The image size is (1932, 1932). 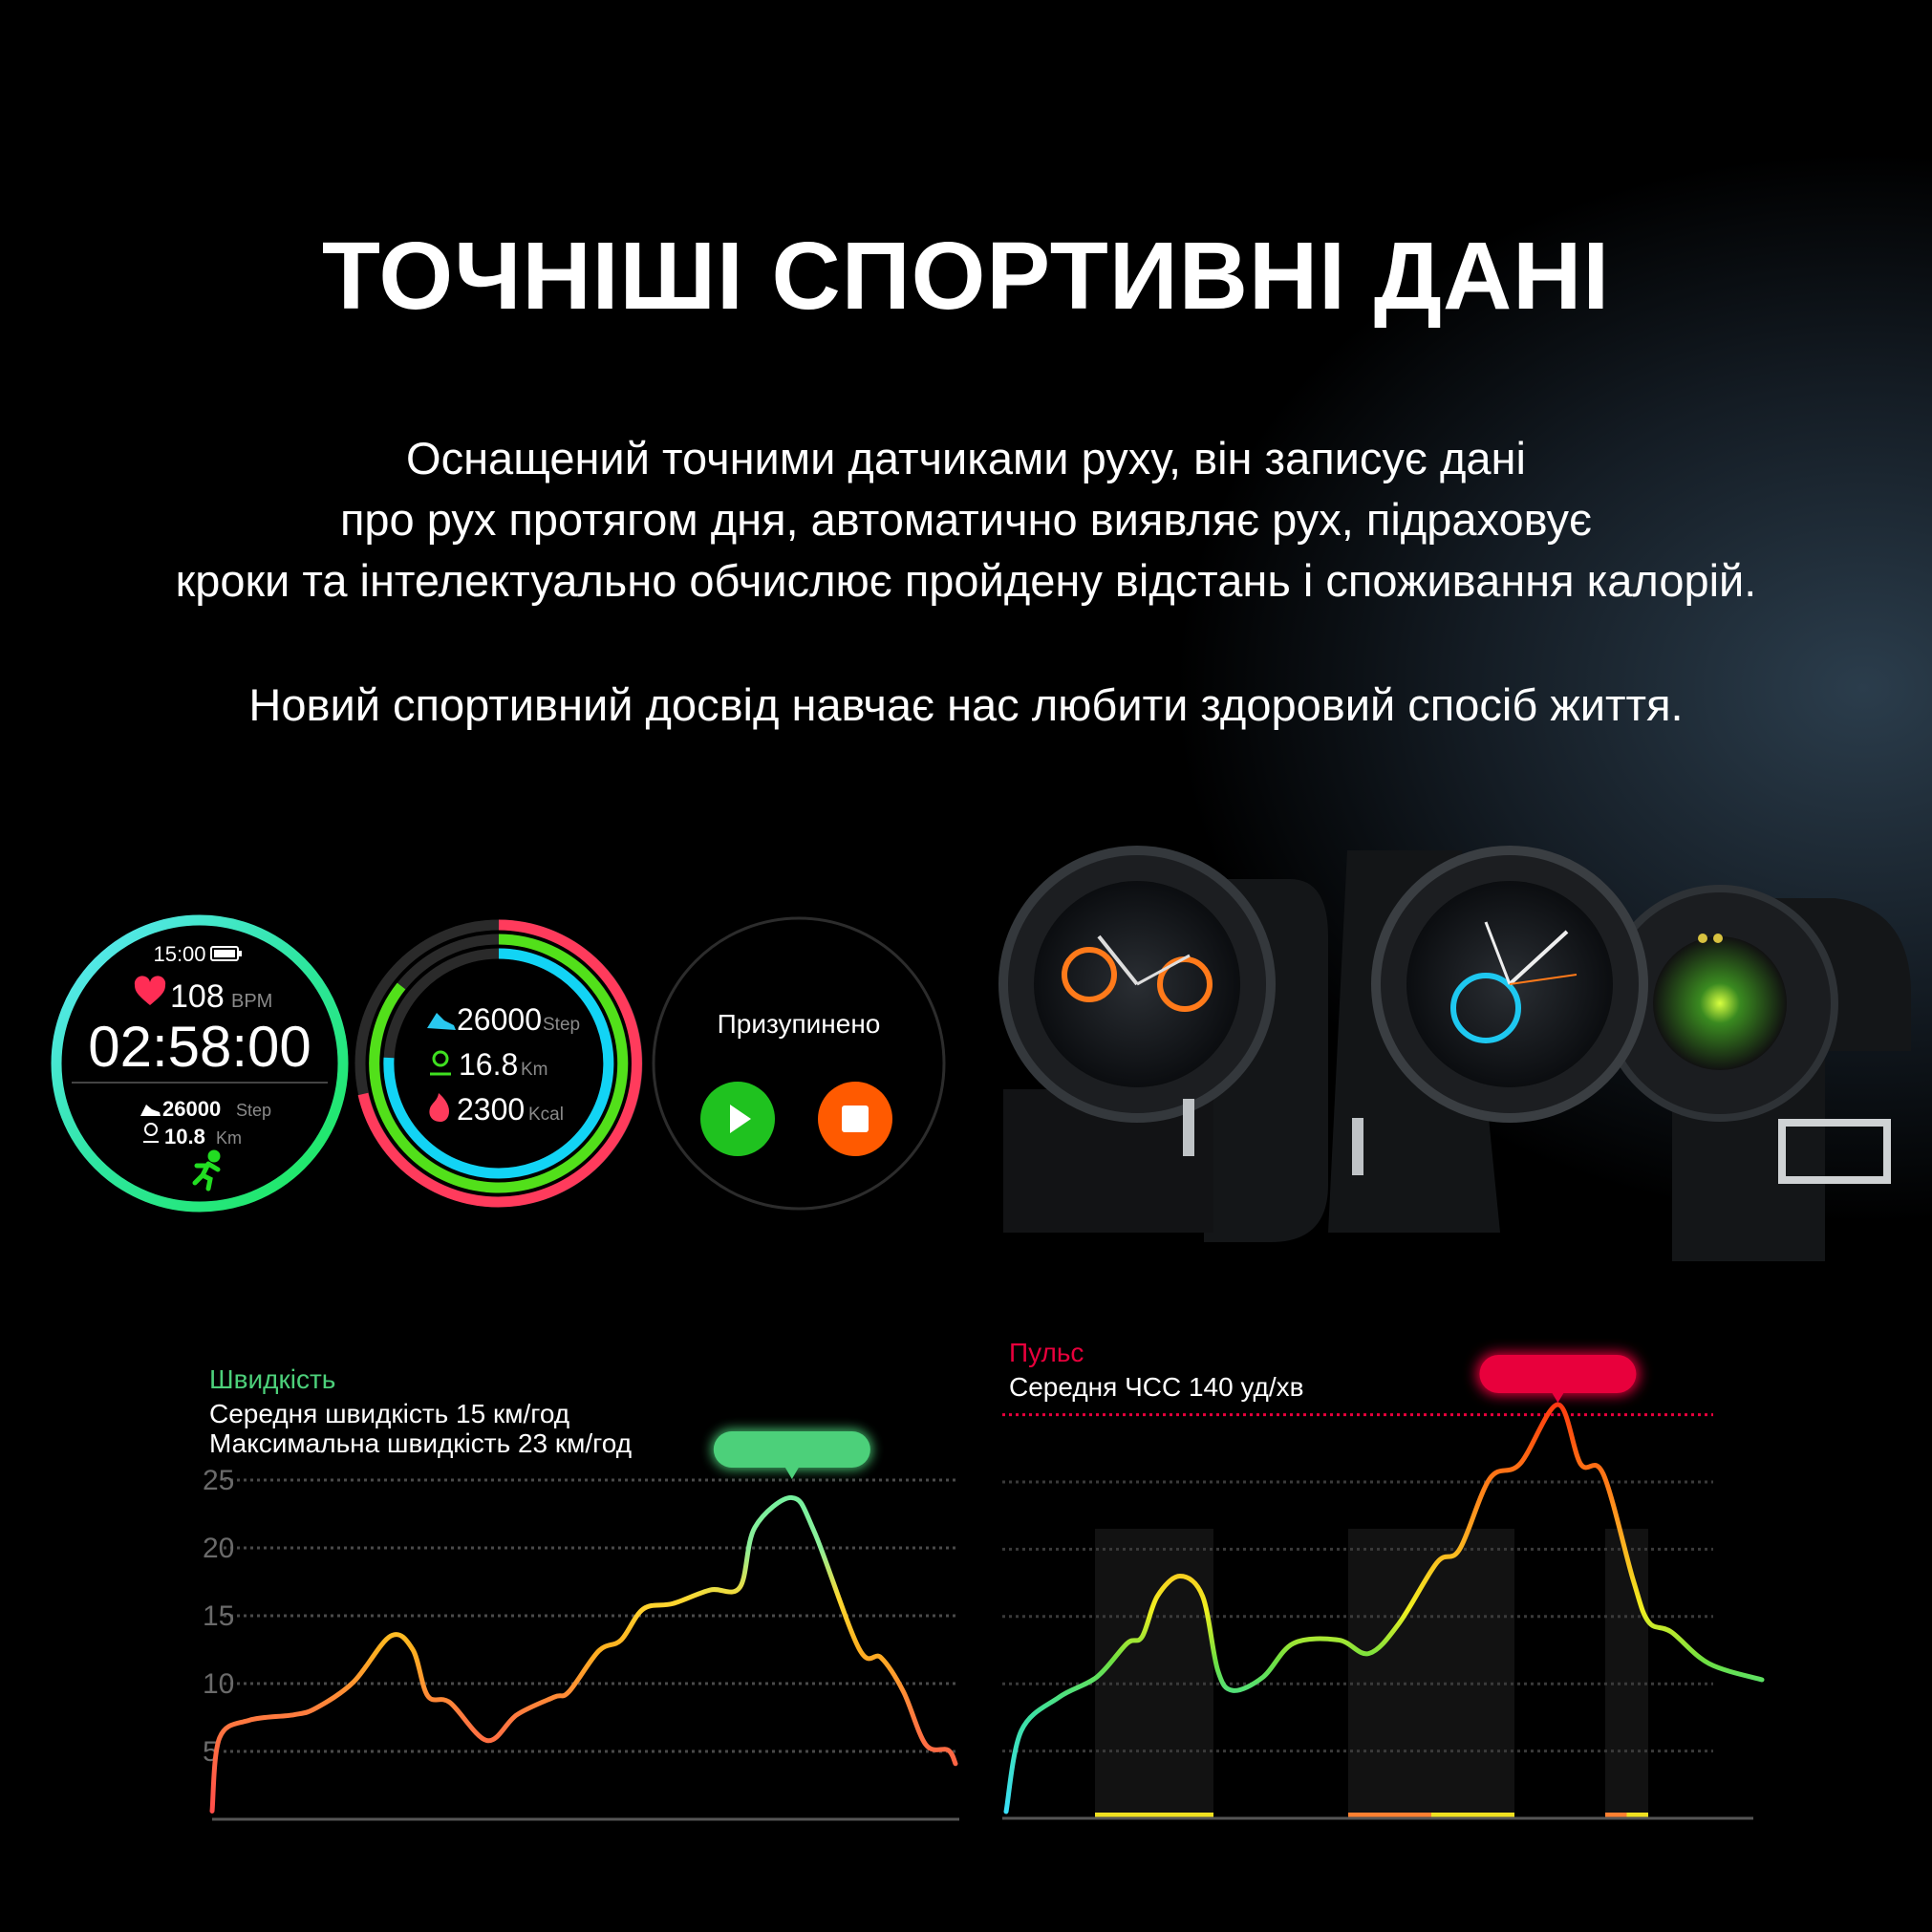 What do you see at coordinates (439, 1107) in the screenshot?
I see `flame-icon` at bounding box center [439, 1107].